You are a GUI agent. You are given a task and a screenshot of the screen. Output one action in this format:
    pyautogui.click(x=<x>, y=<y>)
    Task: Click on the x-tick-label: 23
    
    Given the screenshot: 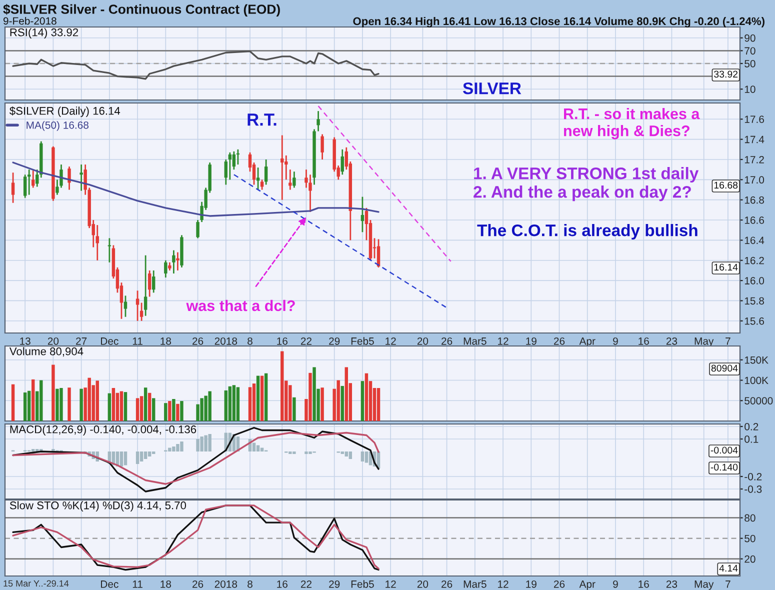 What is the action you would take?
    pyautogui.click(x=672, y=584)
    